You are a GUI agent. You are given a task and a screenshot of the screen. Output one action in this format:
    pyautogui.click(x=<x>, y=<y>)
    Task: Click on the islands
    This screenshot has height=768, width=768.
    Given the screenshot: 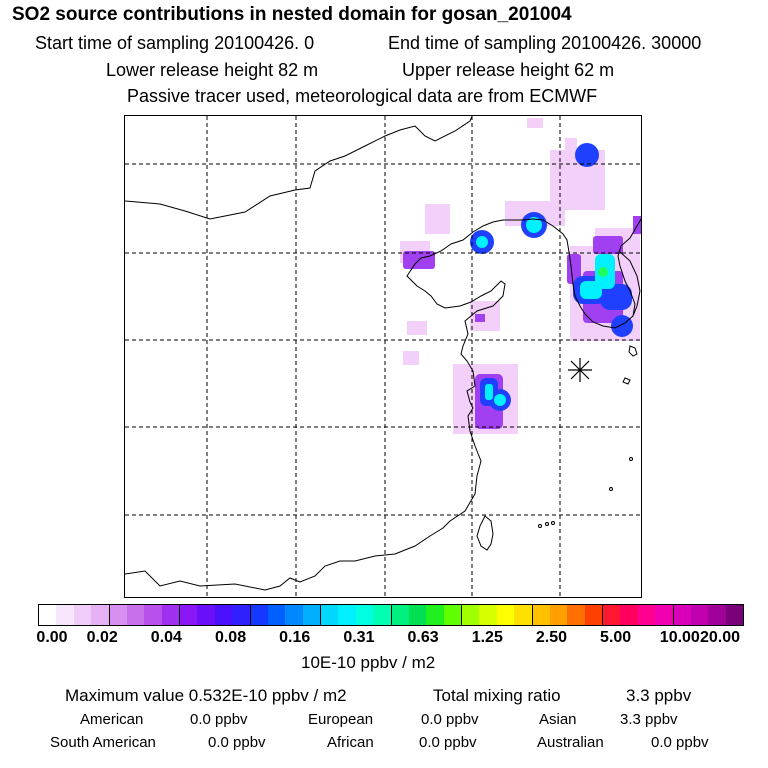 What is the action you would take?
    pyautogui.click(x=585, y=492)
    